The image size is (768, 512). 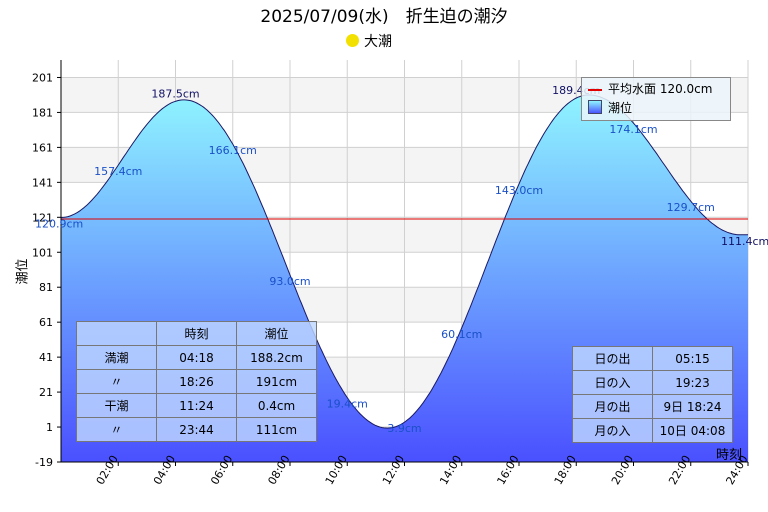 I want to click on y-tick-label: 121, so click(x=42, y=217).